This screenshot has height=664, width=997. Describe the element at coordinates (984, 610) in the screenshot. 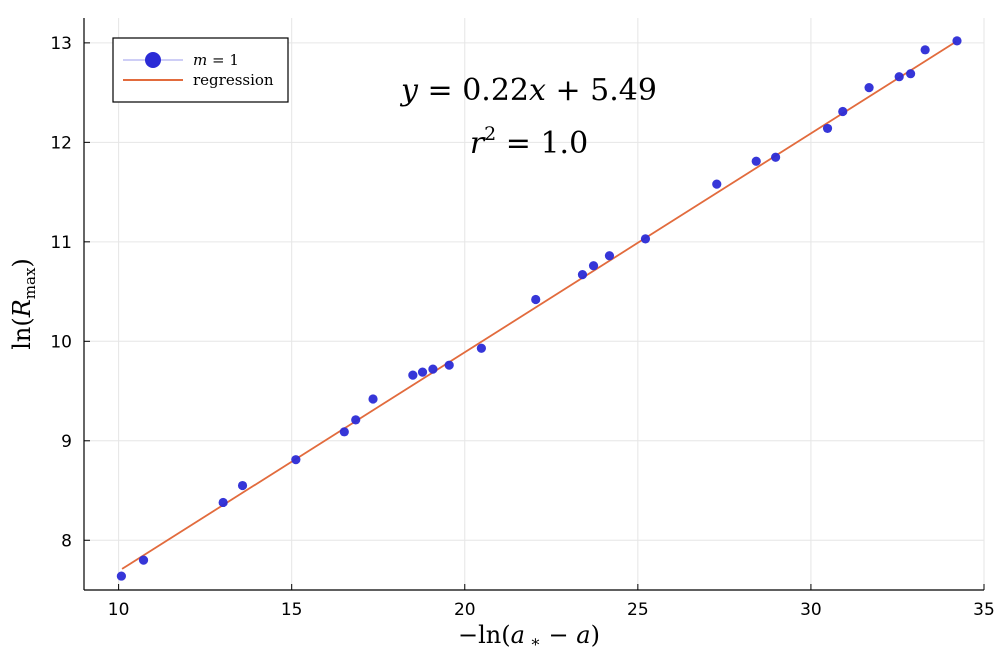

I see `x-tick-label: 35` at that location.